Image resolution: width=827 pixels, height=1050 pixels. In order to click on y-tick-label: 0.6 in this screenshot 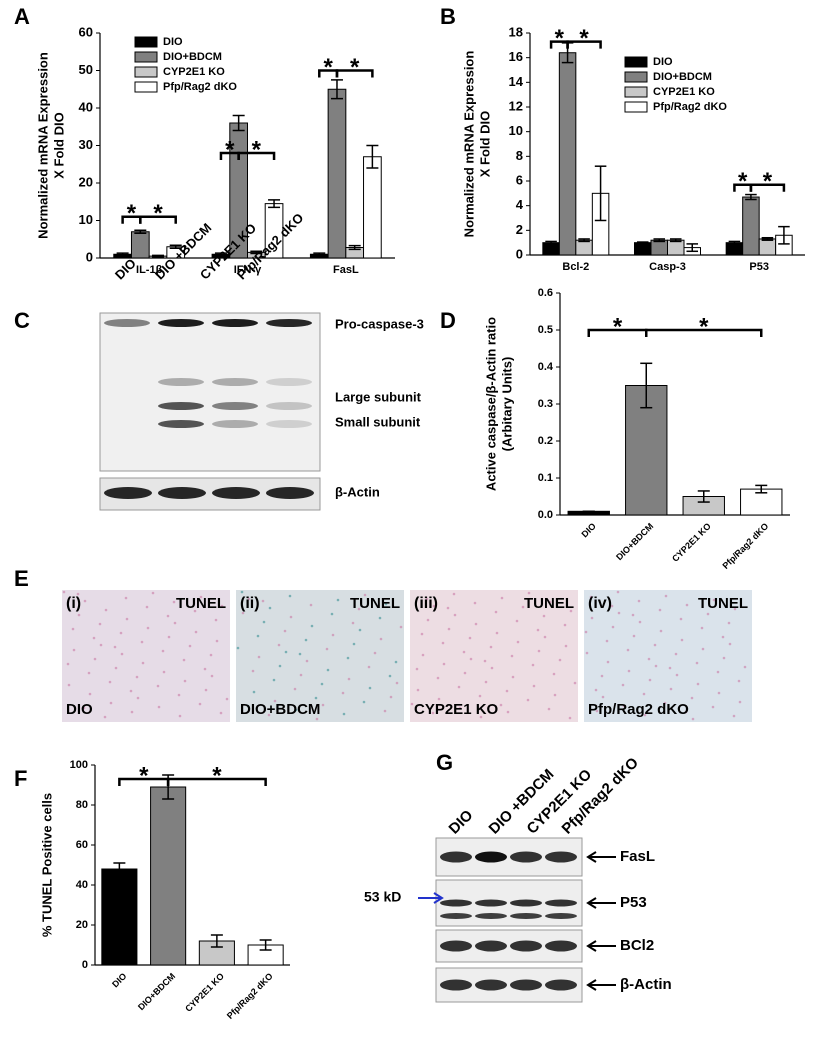, I will do `click(545, 293)`.